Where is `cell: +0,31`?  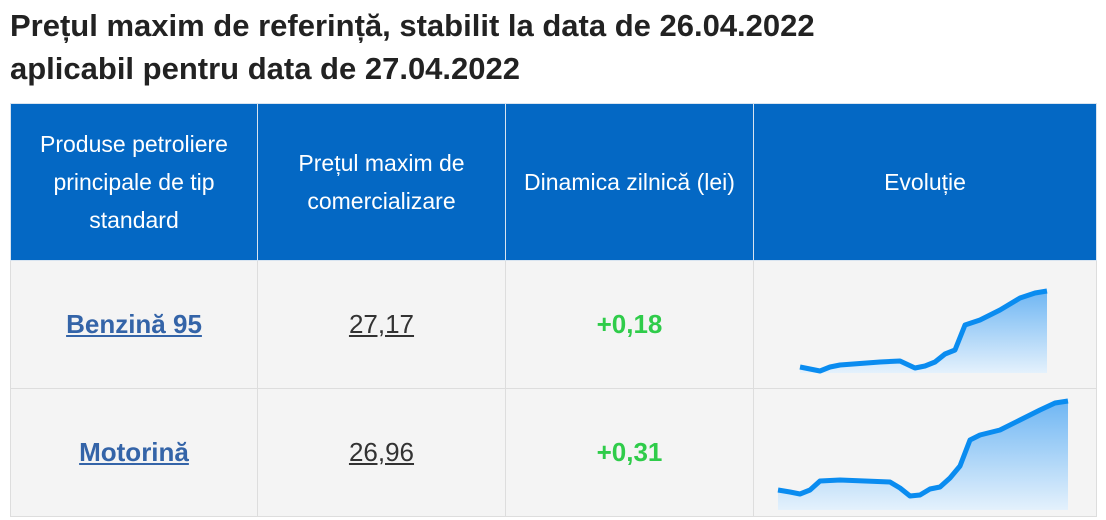
cell: +0,31 is located at coordinates (629, 452).